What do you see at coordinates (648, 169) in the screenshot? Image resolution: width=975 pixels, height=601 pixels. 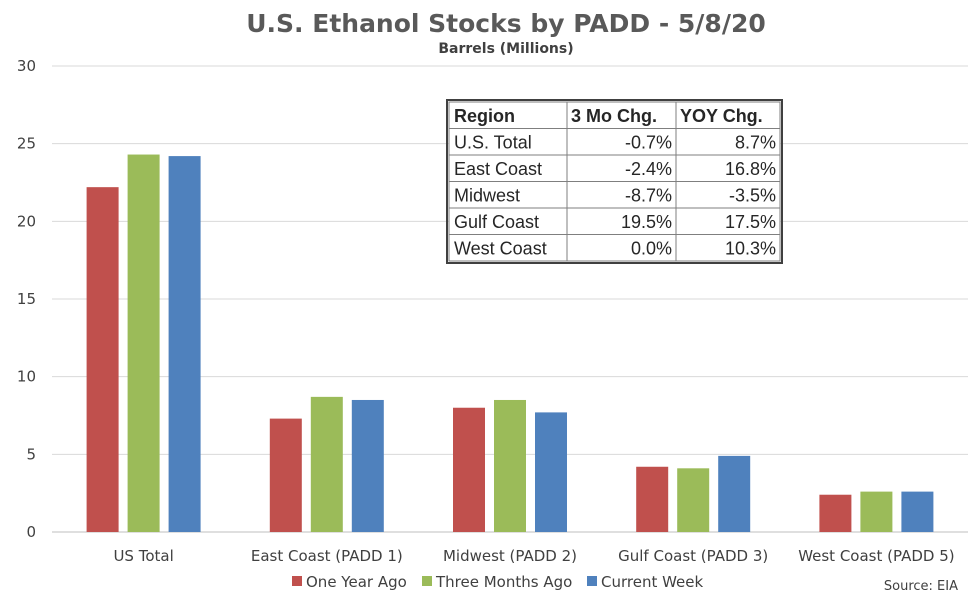 I see `table-cell: -2.4%` at bounding box center [648, 169].